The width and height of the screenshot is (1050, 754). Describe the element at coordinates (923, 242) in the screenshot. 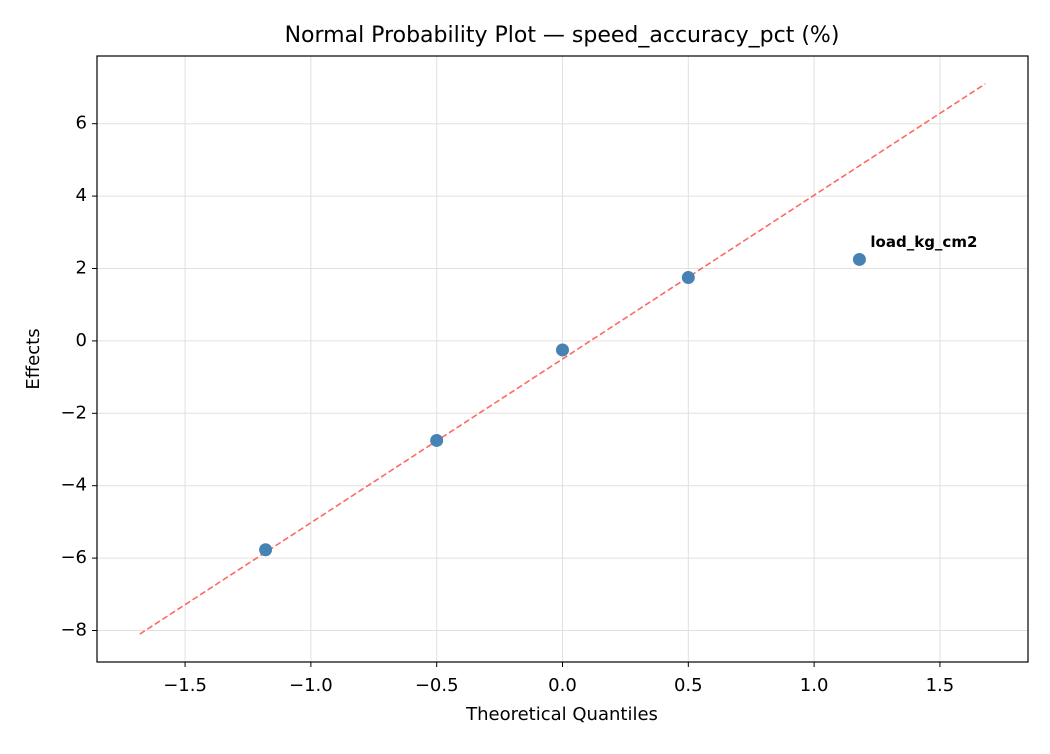

I see `point-label: load_kg_cm2` at that location.